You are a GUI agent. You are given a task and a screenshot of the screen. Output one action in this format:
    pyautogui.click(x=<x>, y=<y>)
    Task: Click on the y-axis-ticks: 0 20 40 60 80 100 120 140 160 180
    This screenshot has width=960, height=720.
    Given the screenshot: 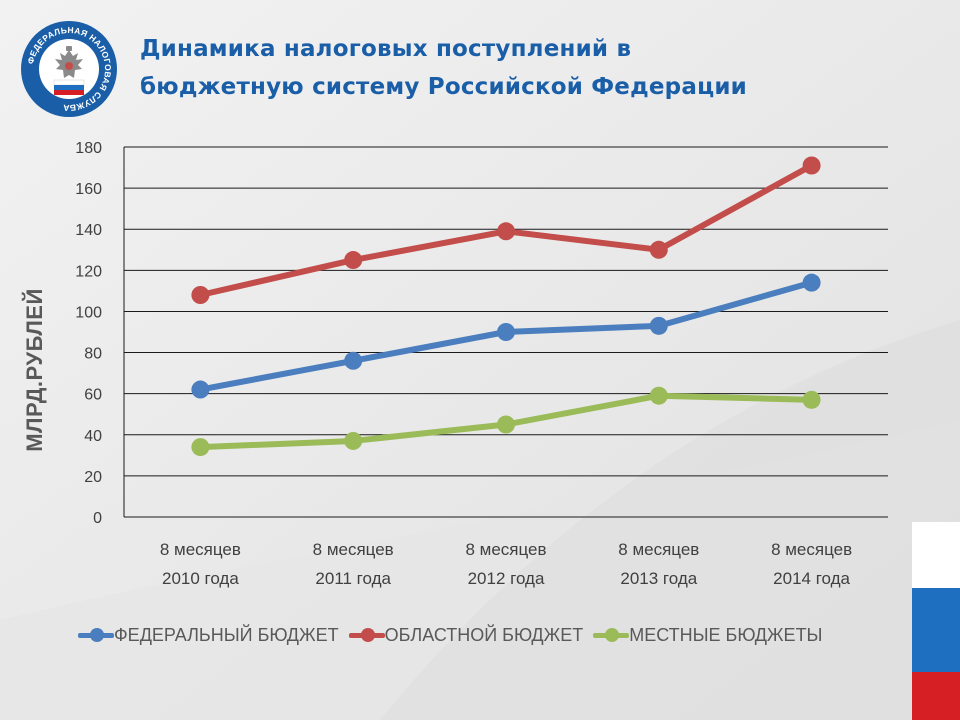 What is the action you would take?
    pyautogui.click(x=88, y=333)
    